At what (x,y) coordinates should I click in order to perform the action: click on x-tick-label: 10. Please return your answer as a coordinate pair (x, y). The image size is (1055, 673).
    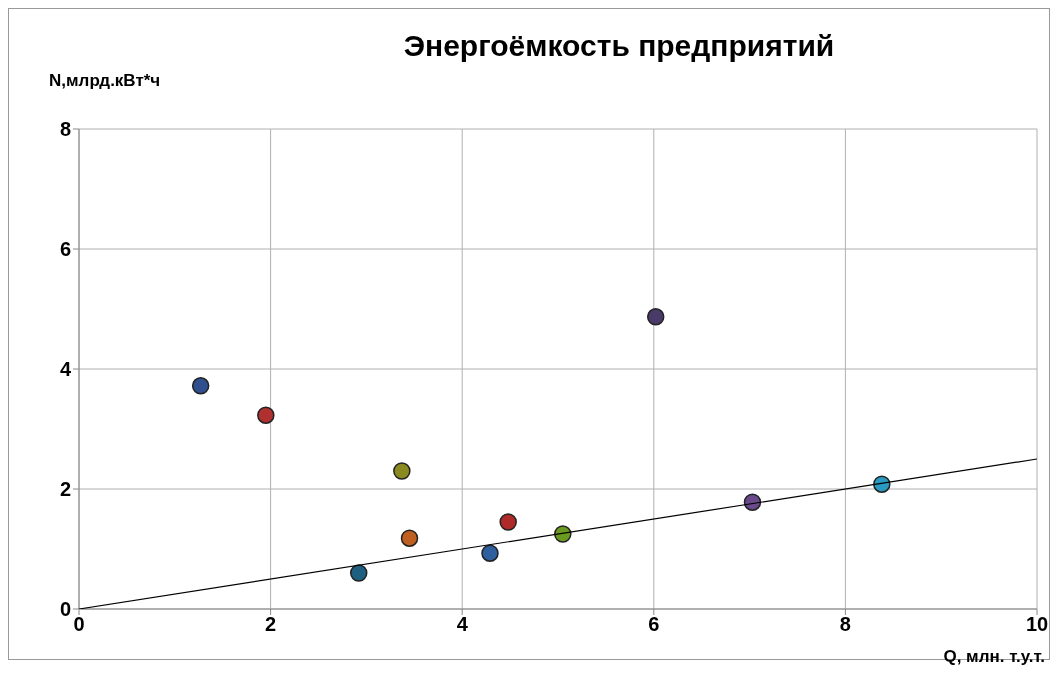
    Looking at the image, I should click on (1037, 624).